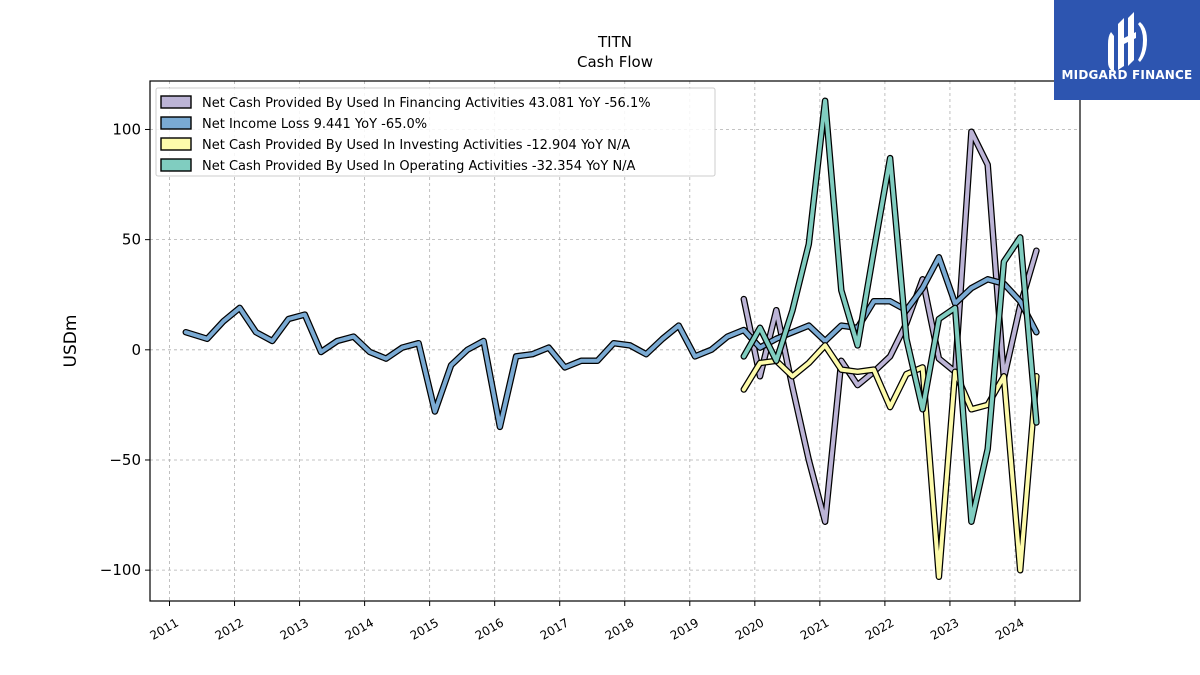  Describe the element at coordinates (749, 628) in the screenshot. I see `x-tick-label: 2020` at that location.